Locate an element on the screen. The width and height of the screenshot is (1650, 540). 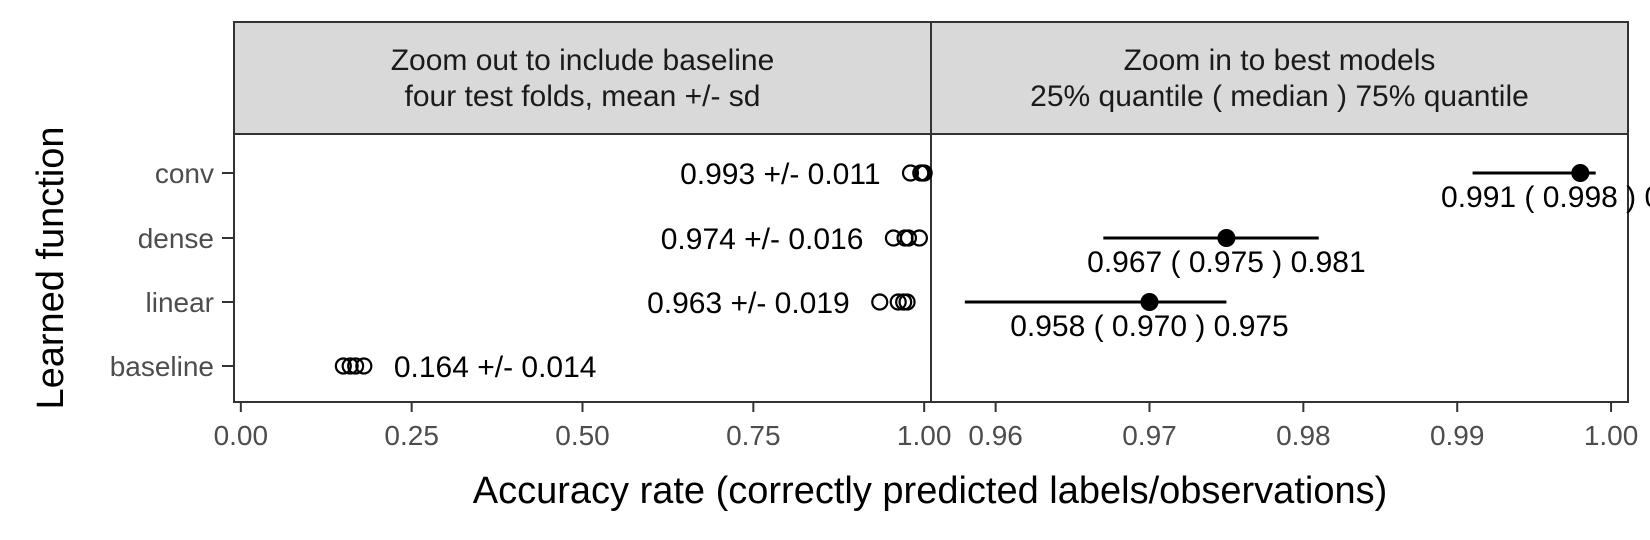
y-axis-title: Learned function is located at coordinates (51, 267).